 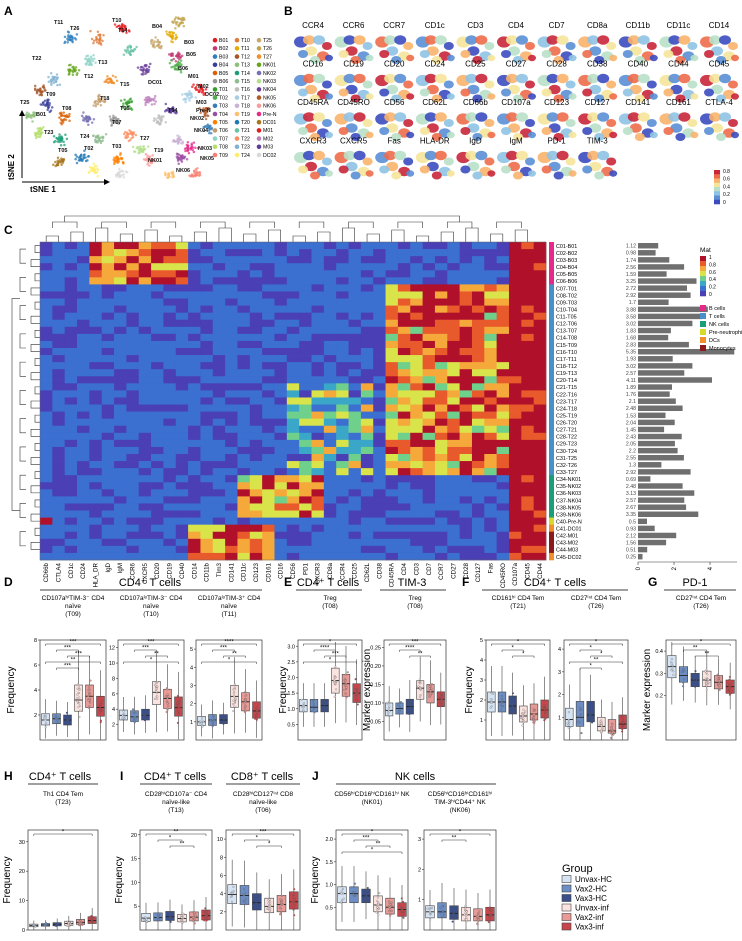 I want to click on tsne-map-label: DC01, so click(x=155, y=83).